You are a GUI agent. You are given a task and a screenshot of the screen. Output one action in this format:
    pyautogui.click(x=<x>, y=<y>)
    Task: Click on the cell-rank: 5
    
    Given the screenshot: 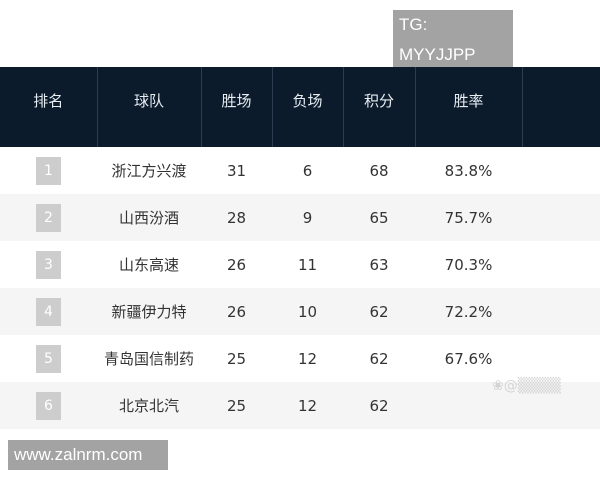 What is the action you would take?
    pyautogui.click(x=48, y=358)
    